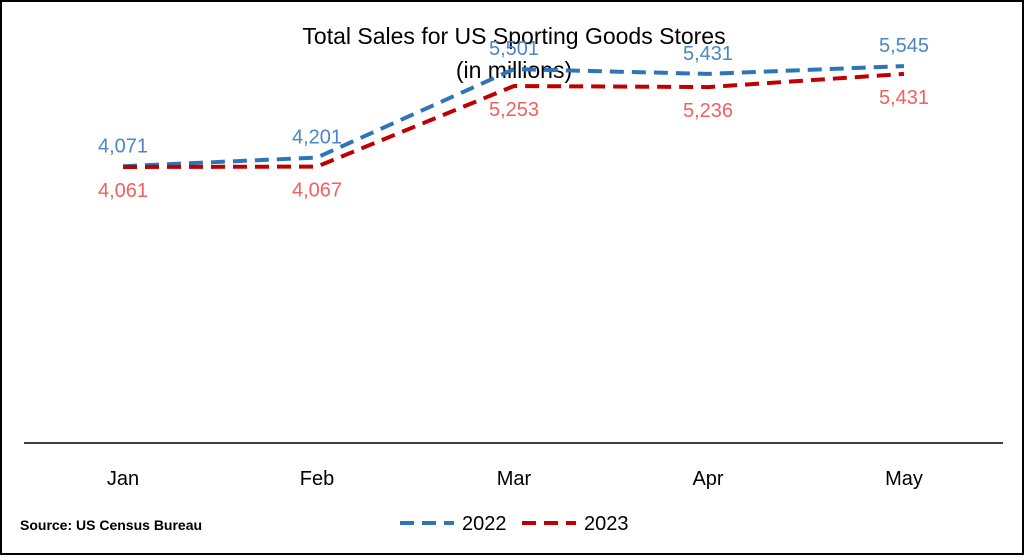 This screenshot has width=1024, height=557. What do you see at coordinates (904, 479) in the screenshot?
I see `x-tick-label: May` at bounding box center [904, 479].